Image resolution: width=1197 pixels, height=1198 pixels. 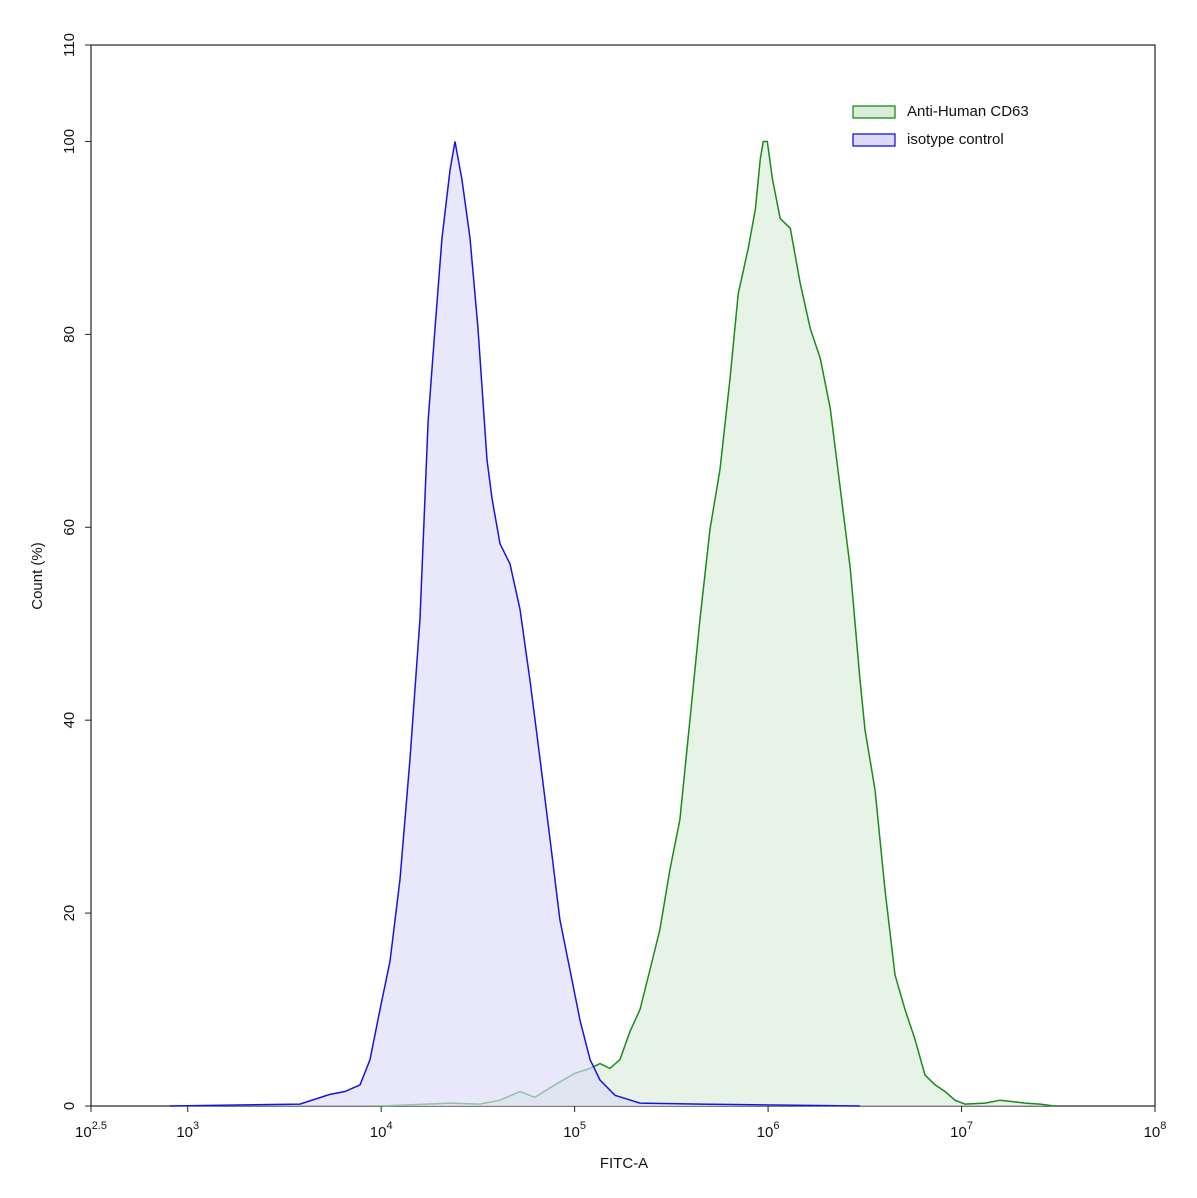 I want to click on y-tick-label: 60, so click(x=69, y=527).